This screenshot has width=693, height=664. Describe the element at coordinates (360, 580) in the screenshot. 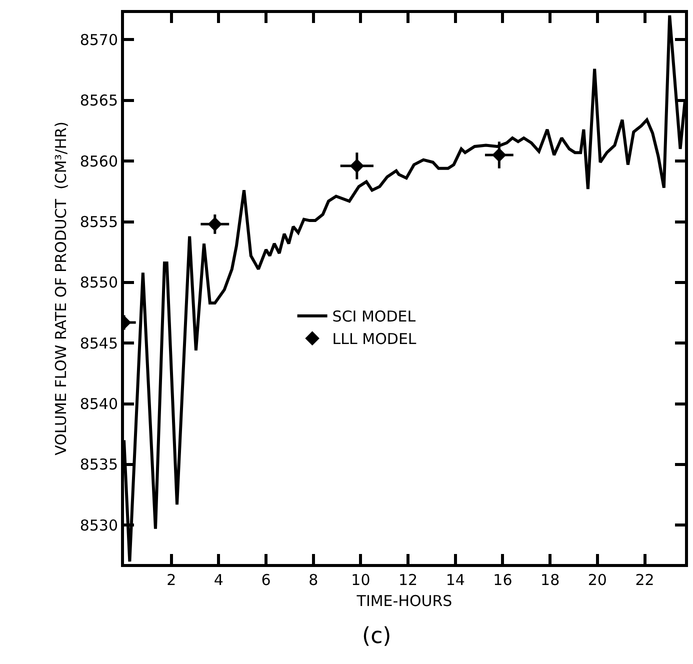

I see `x-tick-label: 10` at that location.